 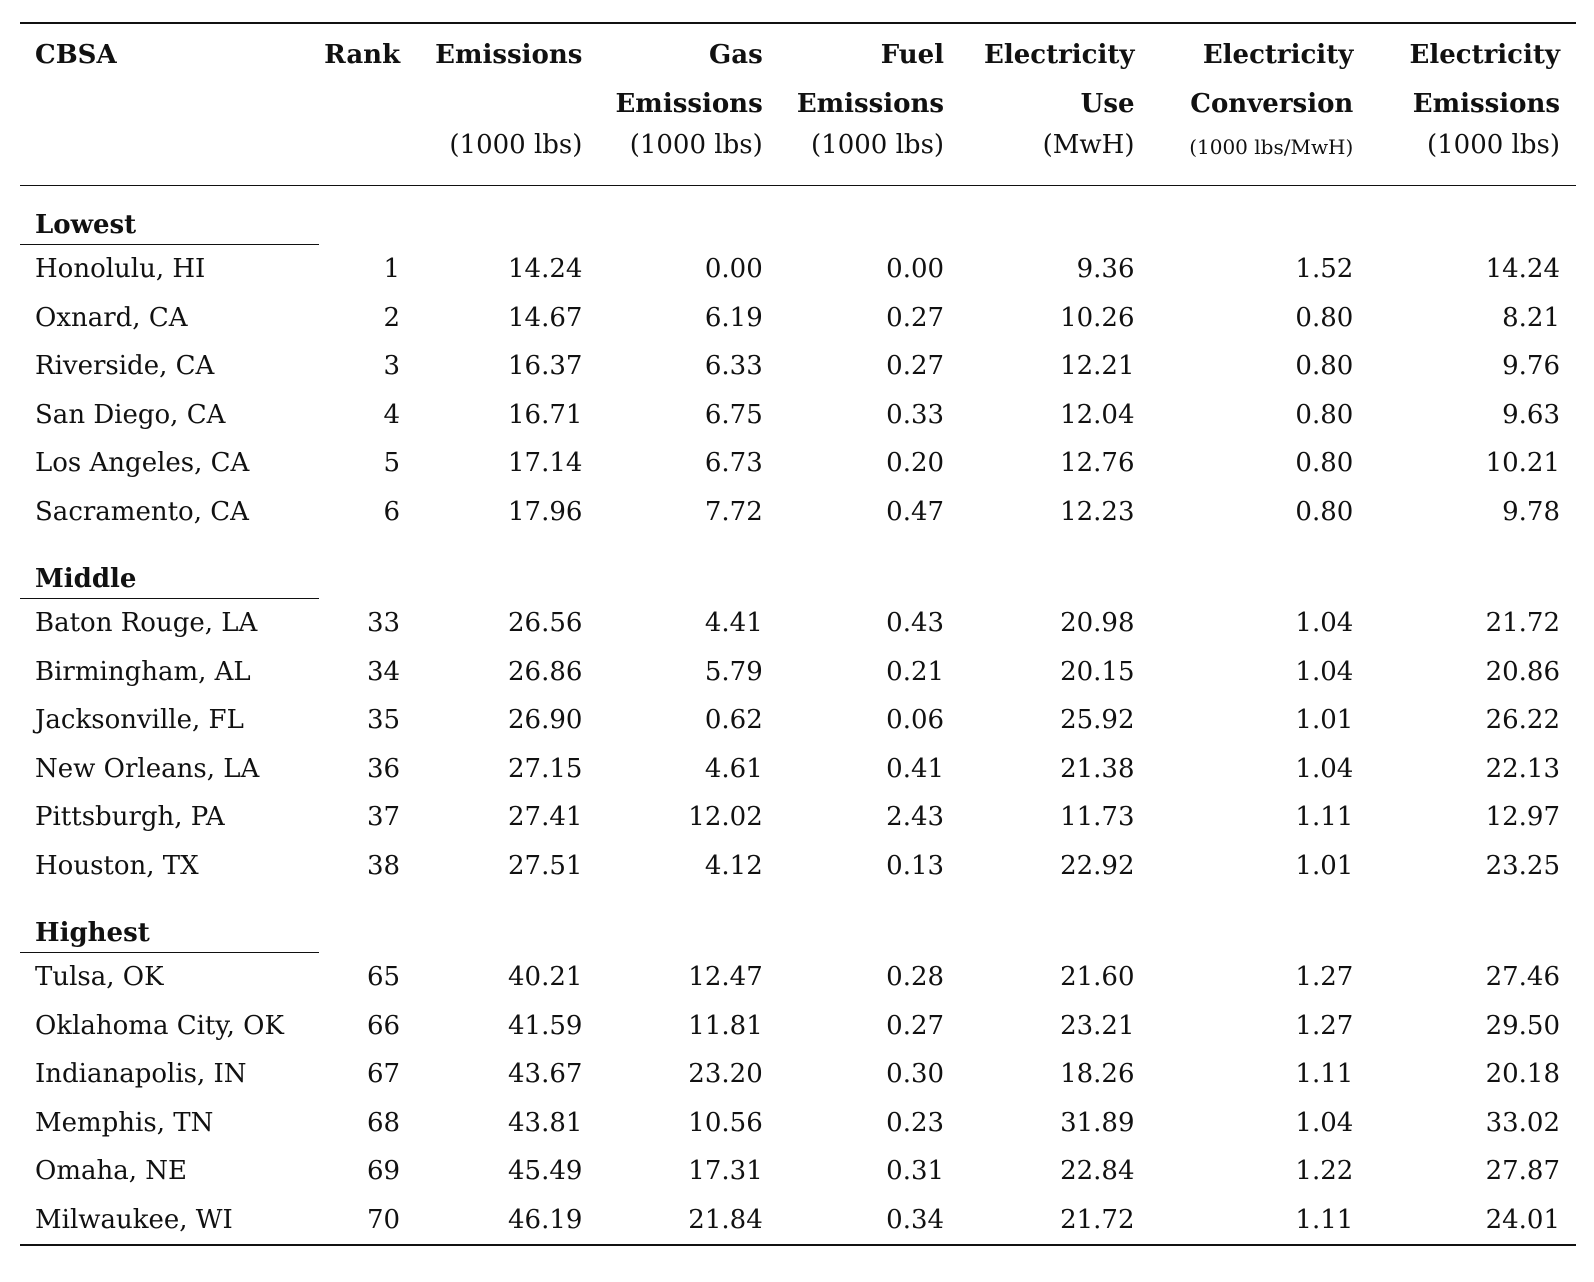 What do you see at coordinates (130, 414) in the screenshot?
I see `cbsa-name-cell: San Diego, CA` at bounding box center [130, 414].